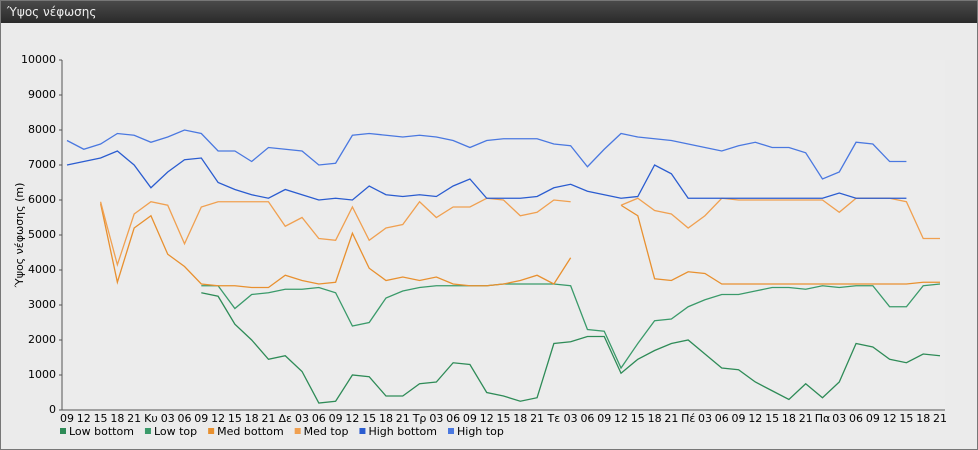  I want to click on y-tick-label: 7000, so click(42, 164).